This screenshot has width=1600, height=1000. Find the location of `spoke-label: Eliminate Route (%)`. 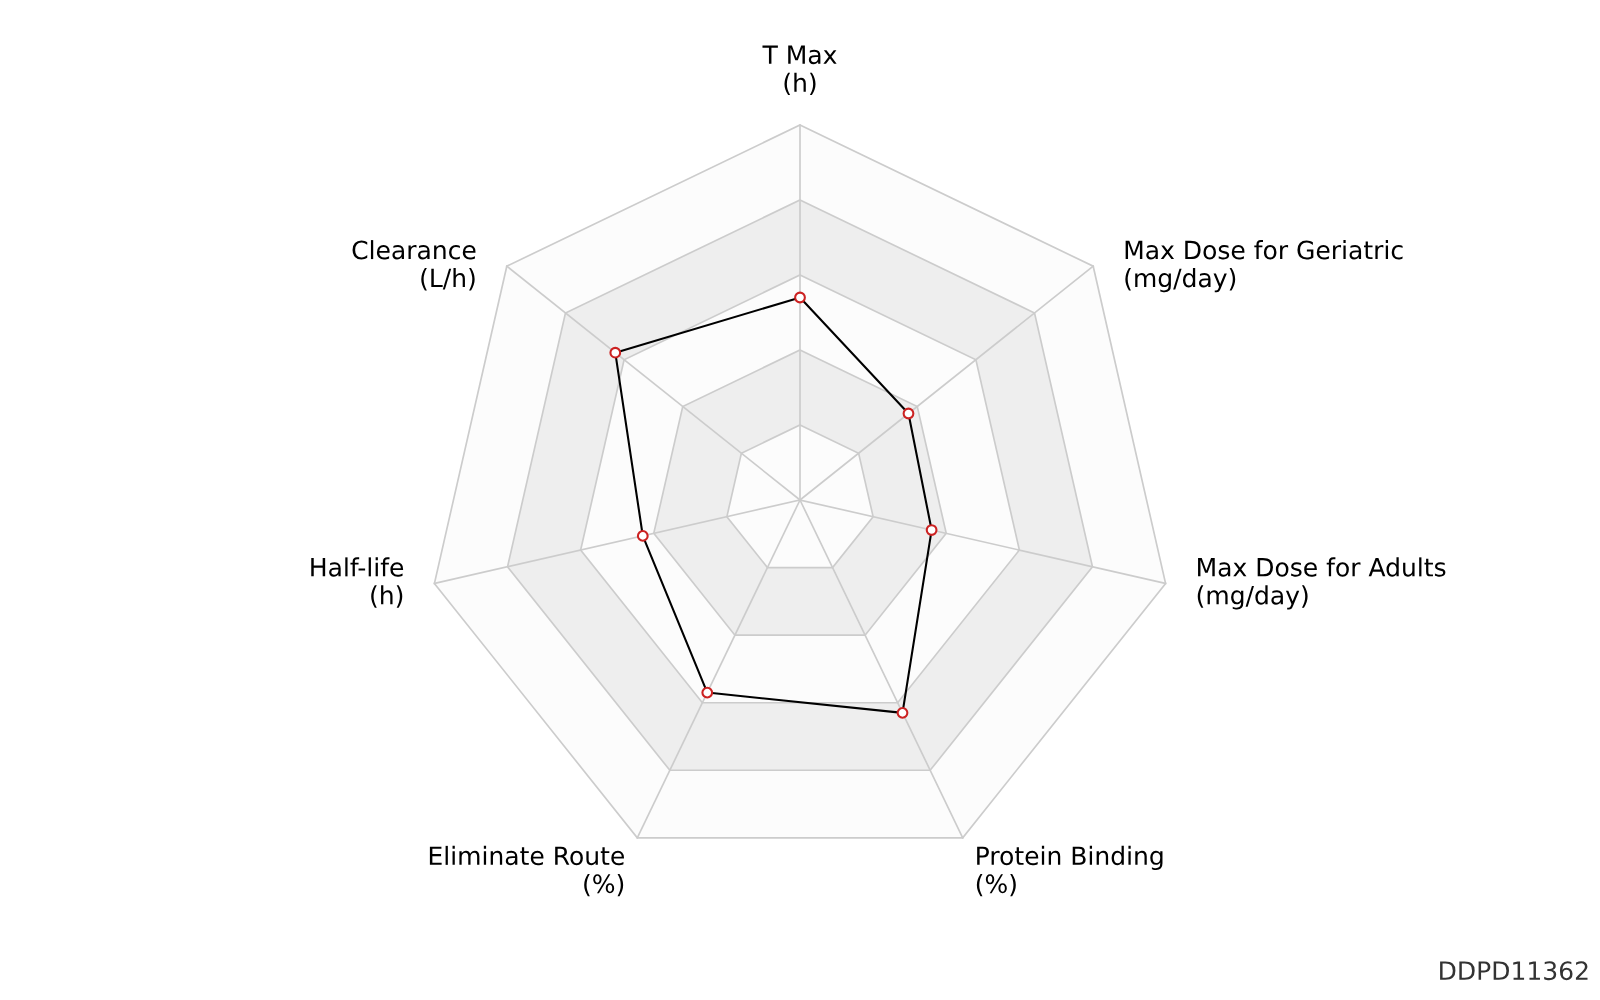

spoke-label: Eliminate Route (%) is located at coordinates (526, 871).